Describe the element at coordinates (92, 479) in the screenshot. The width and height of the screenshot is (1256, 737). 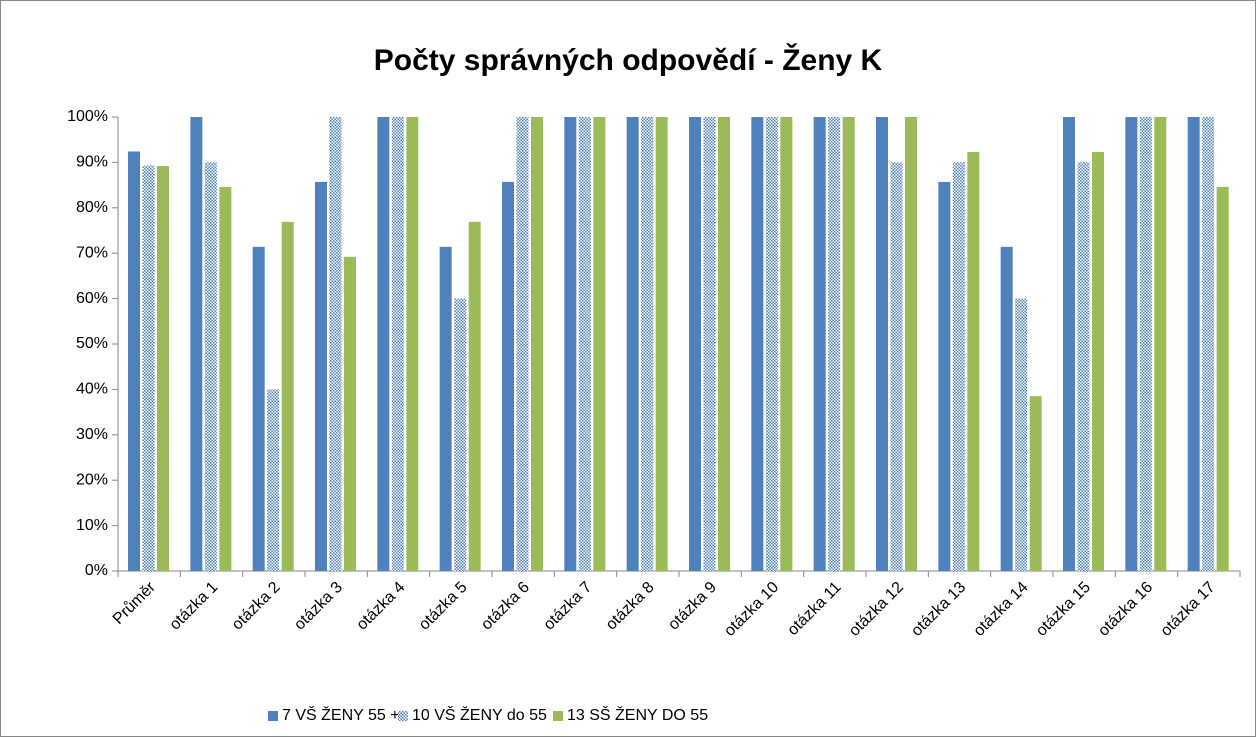
I see `y-tick-label: 20%` at that location.